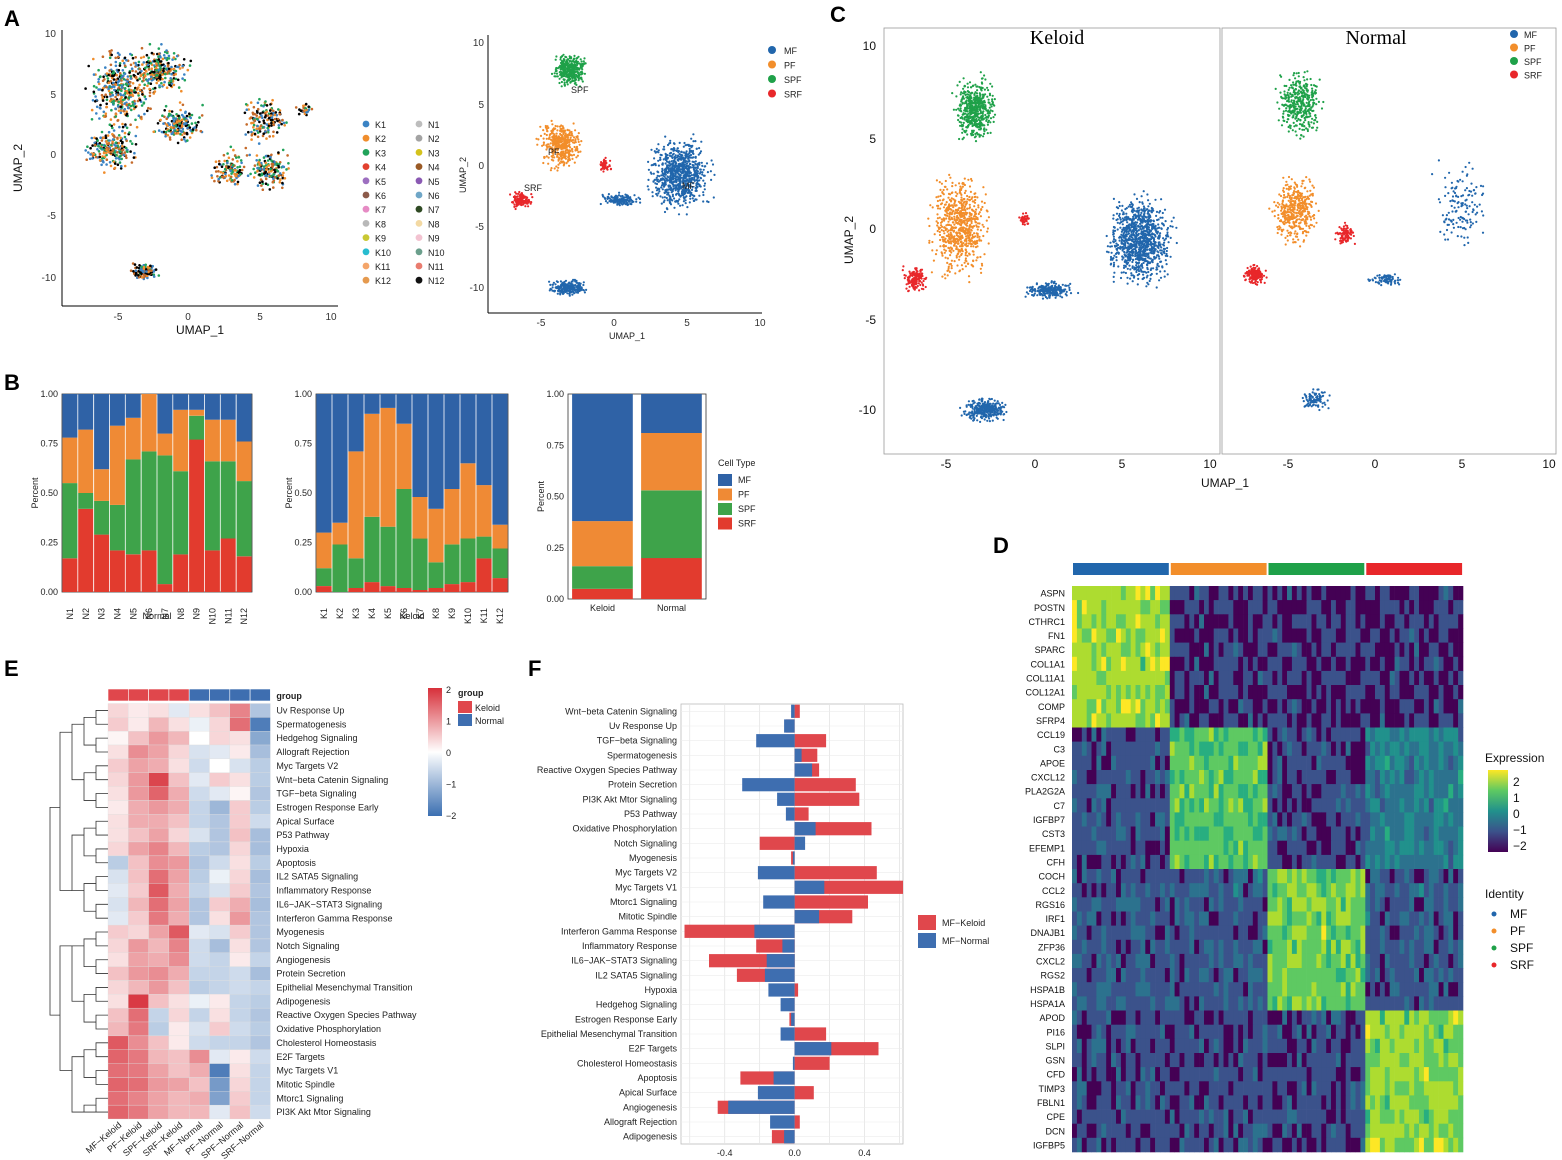 The width and height of the screenshot is (1562, 1160). Describe the element at coordinates (554, 152) in the screenshot. I see `a-right-cluster-label: PF` at that location.